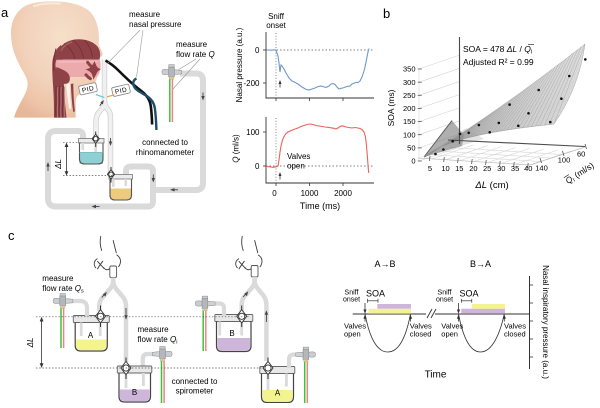 Image resolution: width=600 pixels, height=408 pixels. I want to click on svg-text: 40, so click(528, 168).